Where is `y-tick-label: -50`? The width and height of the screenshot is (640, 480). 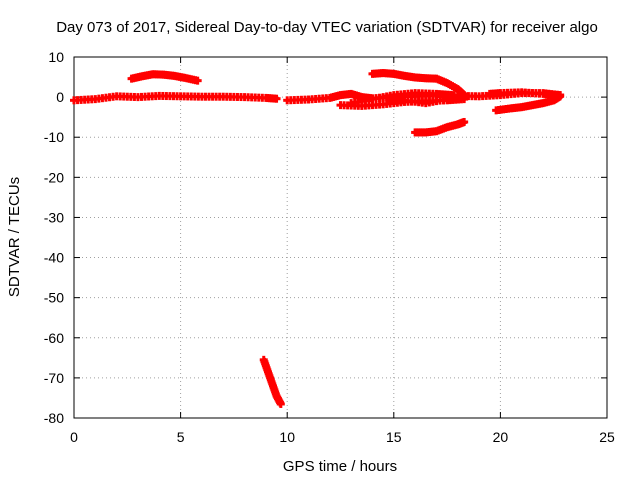 y-tick-label: -50 is located at coordinates (54, 298).